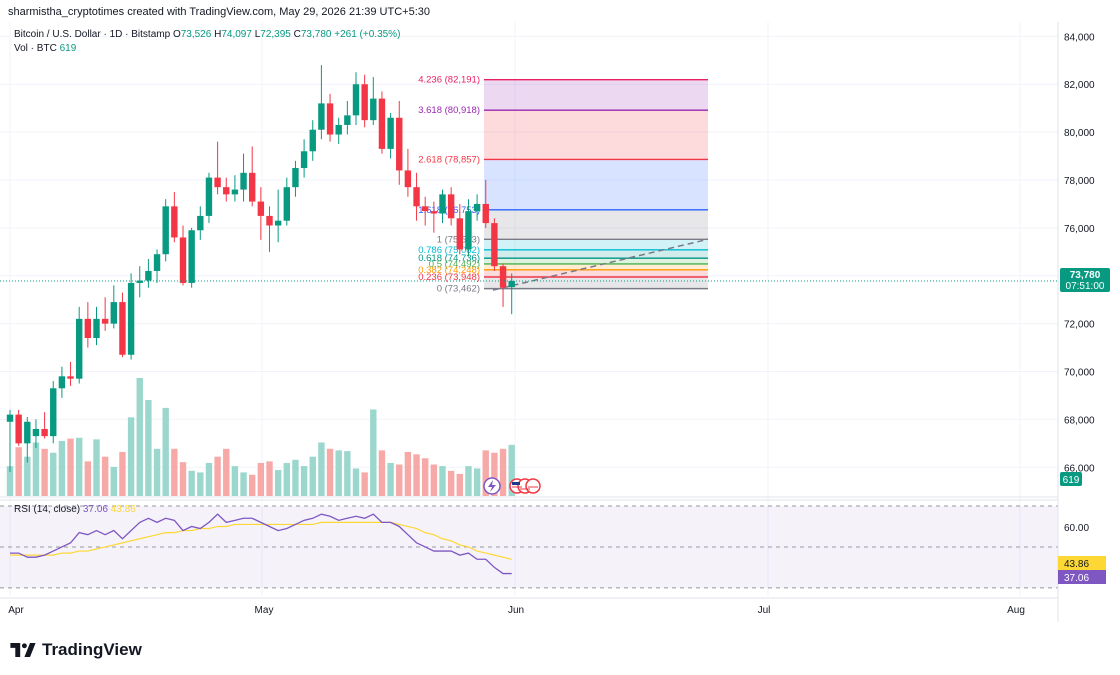 The image size is (1120, 675). I want to click on price-tick: 66,000, so click(1079, 468).